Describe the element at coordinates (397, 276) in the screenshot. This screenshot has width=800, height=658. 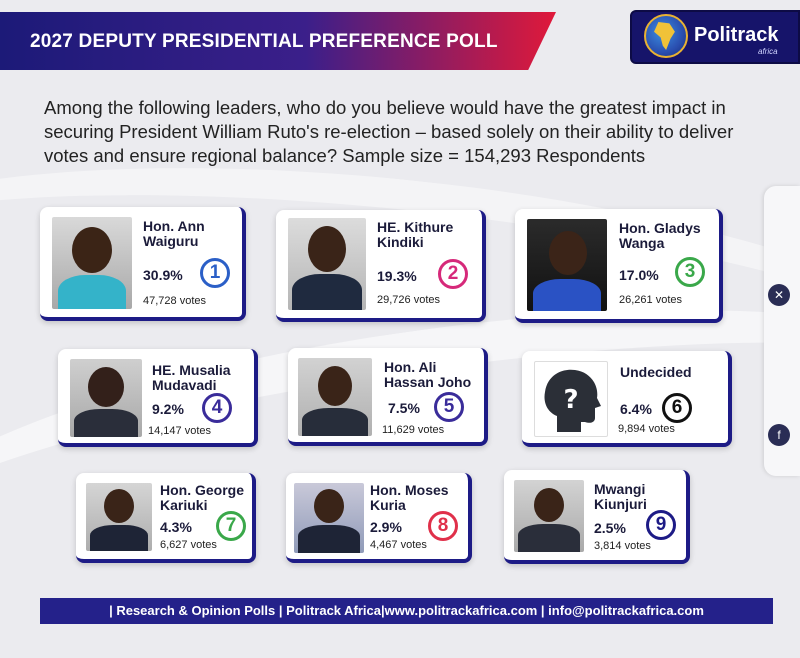
I see `candidate-percent: 19.3%` at that location.